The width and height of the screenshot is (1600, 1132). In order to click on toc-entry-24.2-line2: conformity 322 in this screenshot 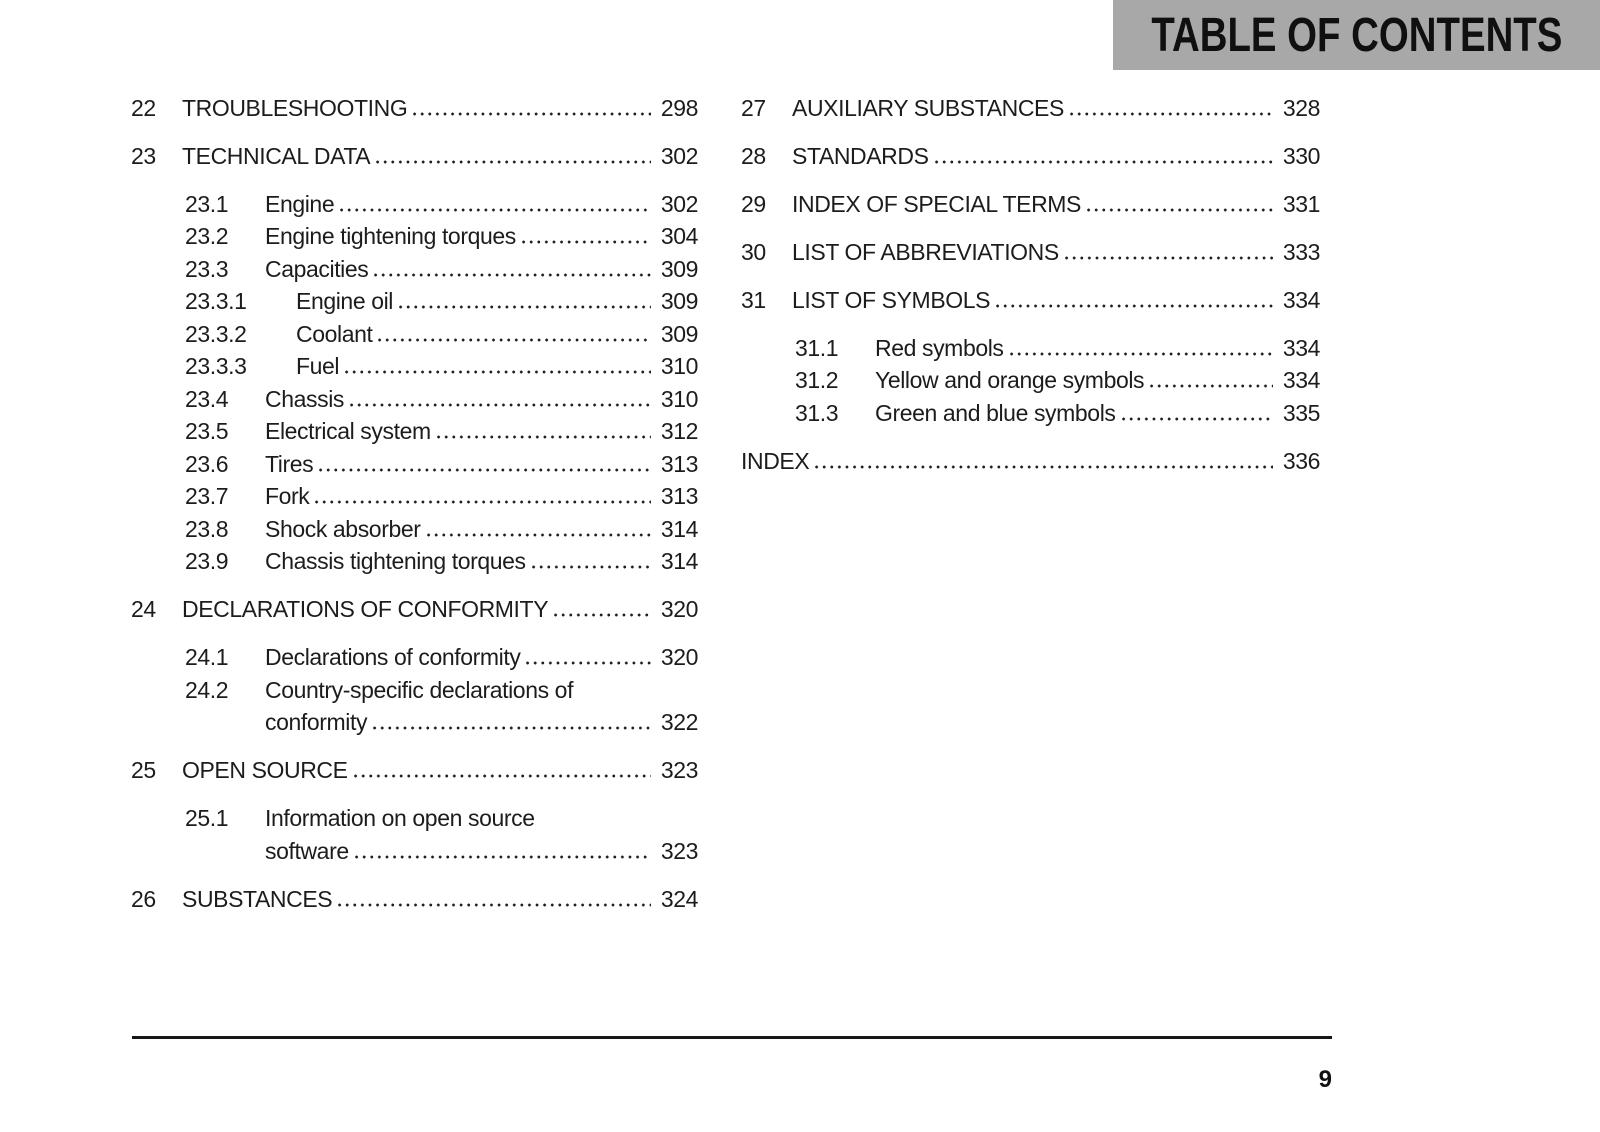, I will do `click(414, 722)`.